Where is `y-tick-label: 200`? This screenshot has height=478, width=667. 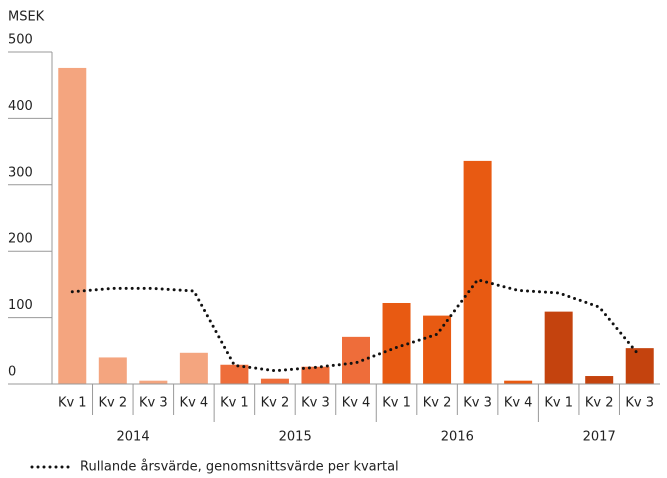 y-tick-label: 200 is located at coordinates (20, 239).